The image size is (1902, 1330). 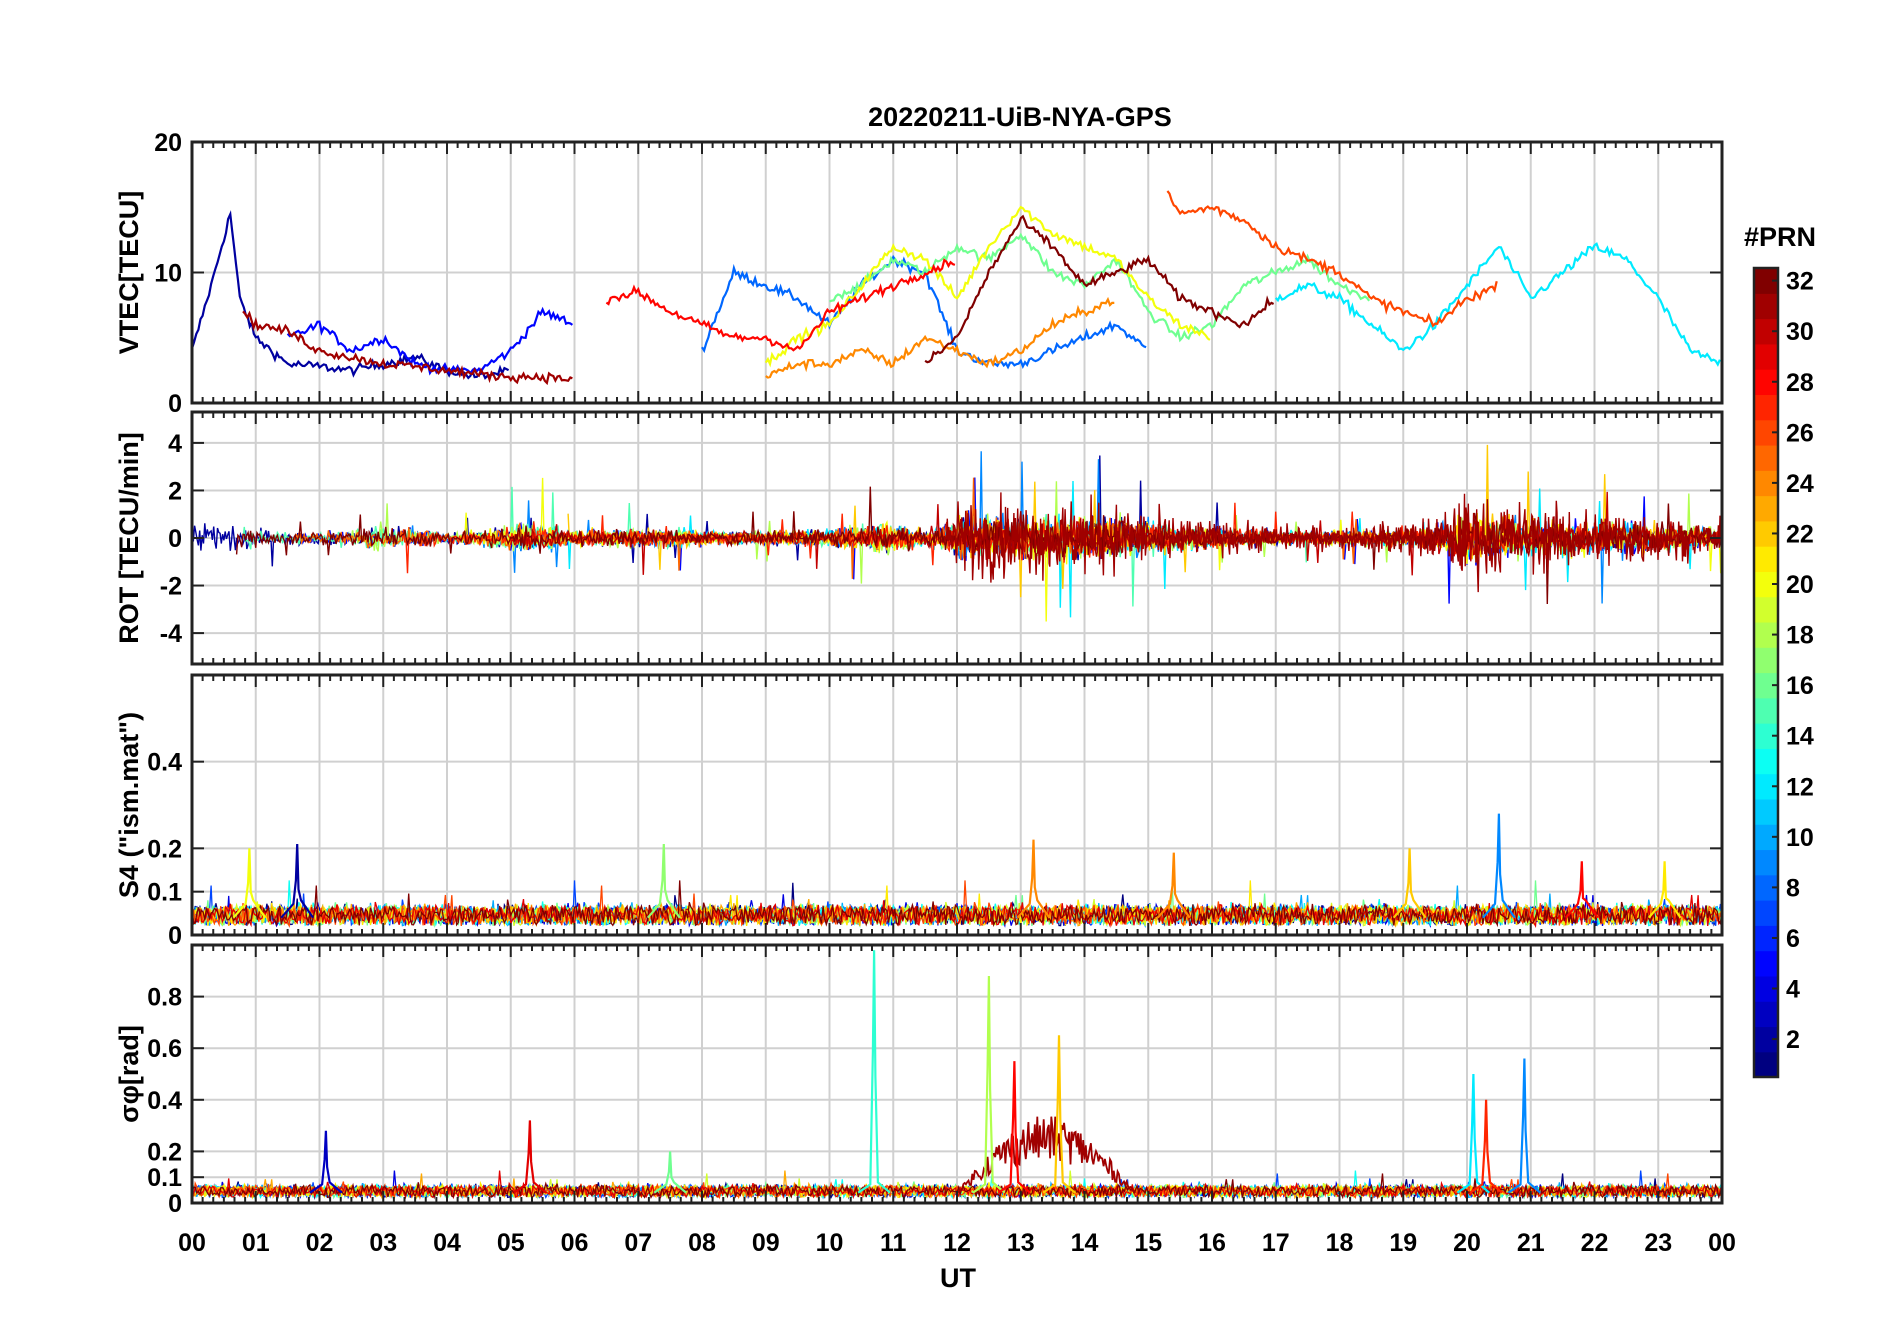 What do you see at coordinates (1793, 990) in the screenshot?
I see `colorbar-tick-label: 4` at bounding box center [1793, 990].